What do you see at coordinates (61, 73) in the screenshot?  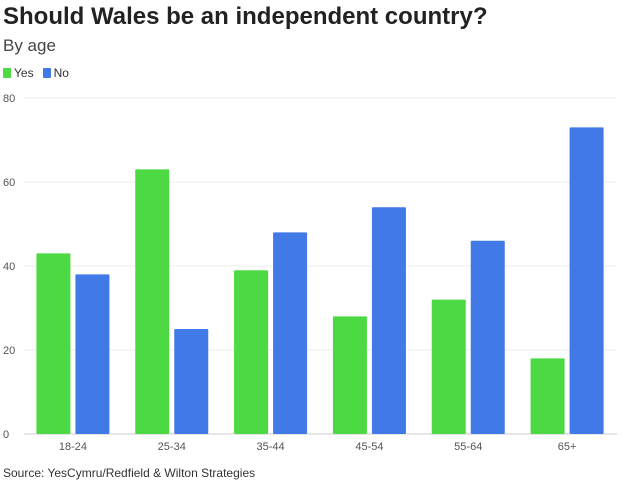 I see `legend-label-no: No` at bounding box center [61, 73].